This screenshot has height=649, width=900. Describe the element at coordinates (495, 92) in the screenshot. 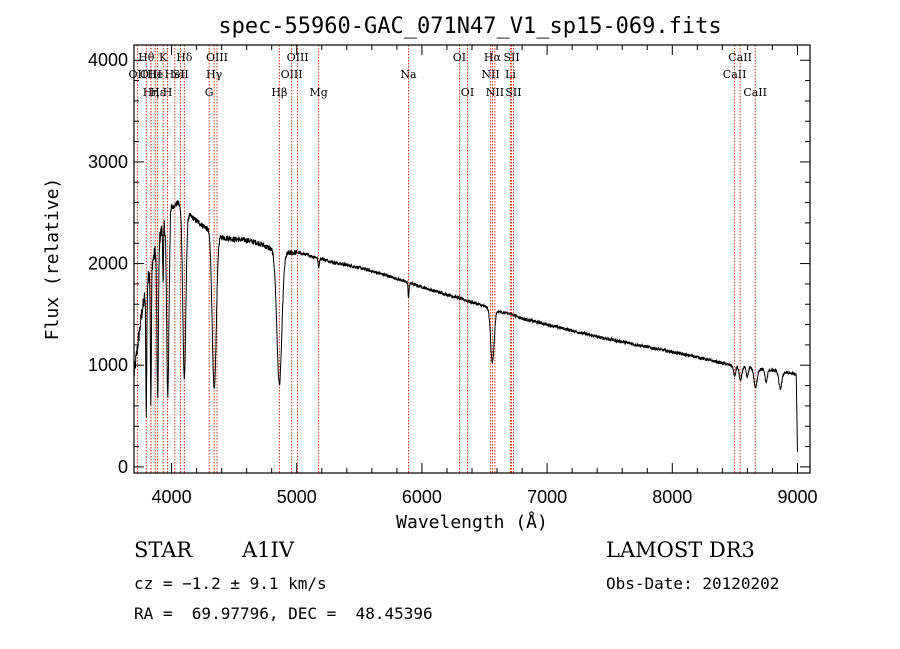

I see `line-label-23: NII` at that location.